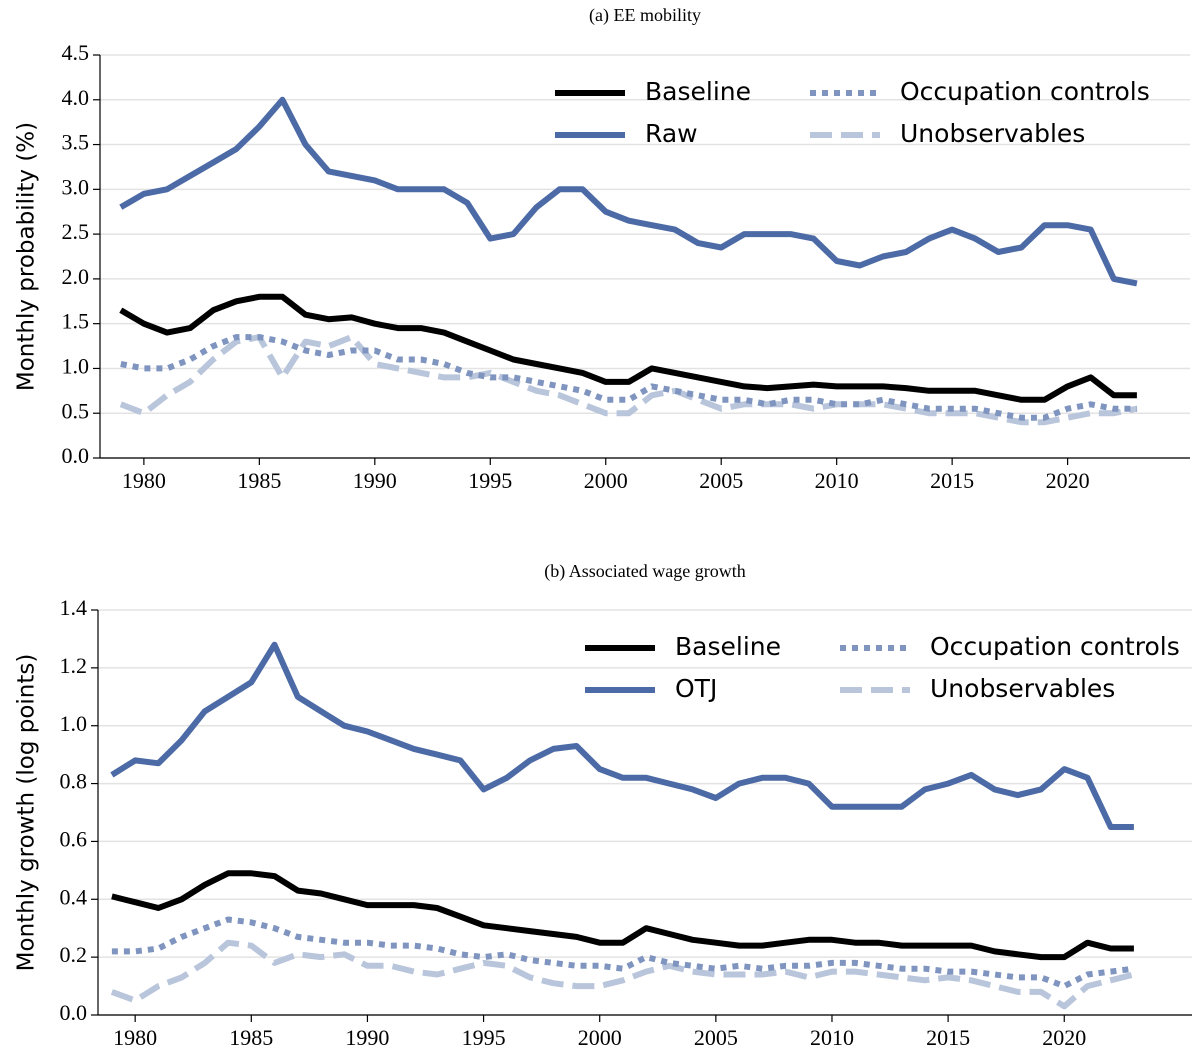 The width and height of the screenshot is (1193, 1059). Describe the element at coordinates (696, 688) in the screenshot. I see `legend-label: OTJ` at that location.